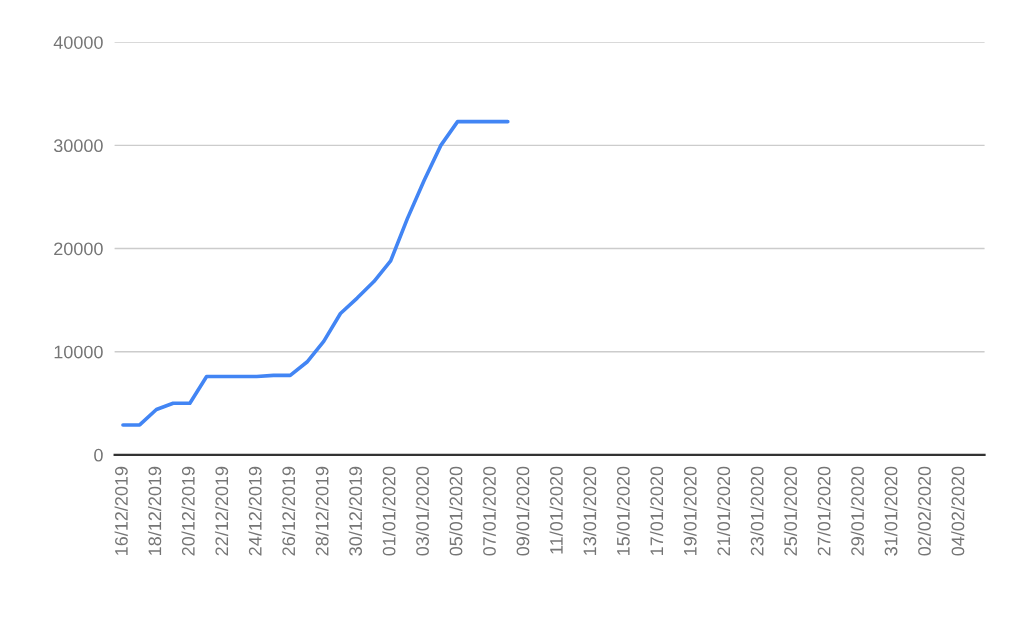  Describe the element at coordinates (590, 510) in the screenshot. I see `x-tick-label: 13/01/2020` at that location.